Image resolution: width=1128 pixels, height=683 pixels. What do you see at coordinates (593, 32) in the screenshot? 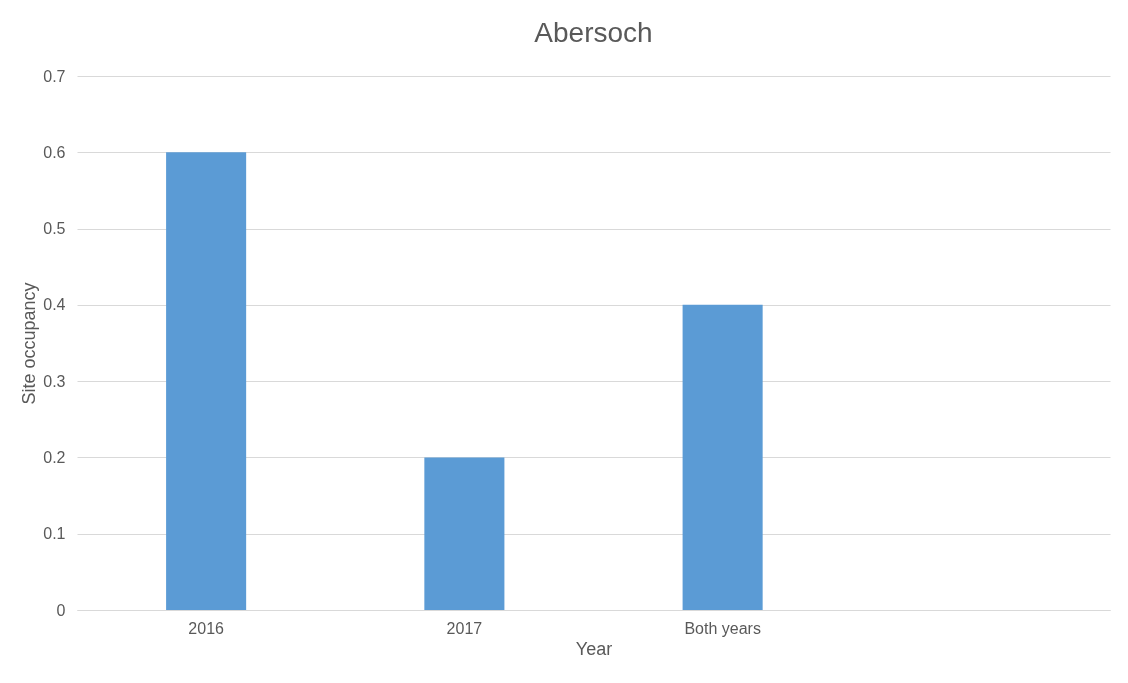
I see `chart-title: Abersoch` at bounding box center [593, 32].